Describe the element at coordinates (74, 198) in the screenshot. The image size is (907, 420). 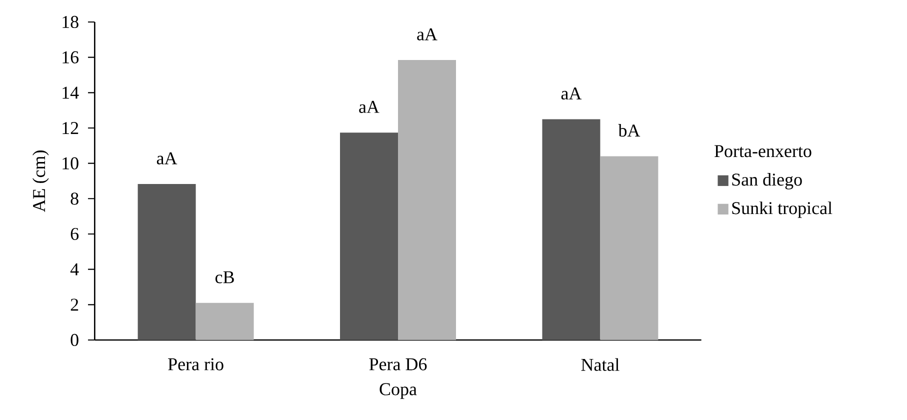
I see `y-tick-label: 8` at that location.